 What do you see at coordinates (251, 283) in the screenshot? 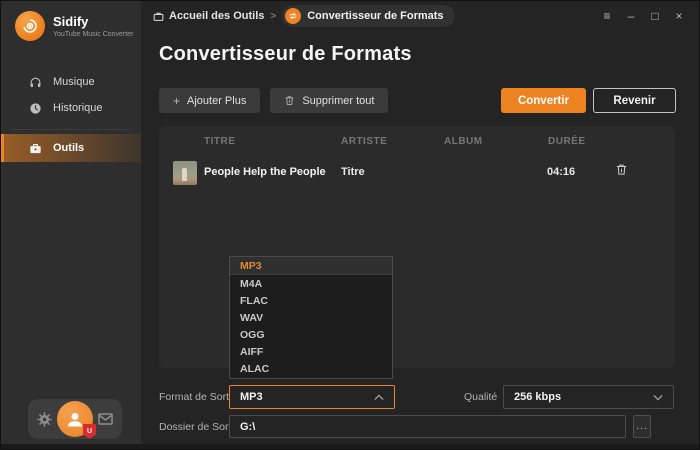
I see `dropdown-option-m4a: M4A` at bounding box center [251, 283].